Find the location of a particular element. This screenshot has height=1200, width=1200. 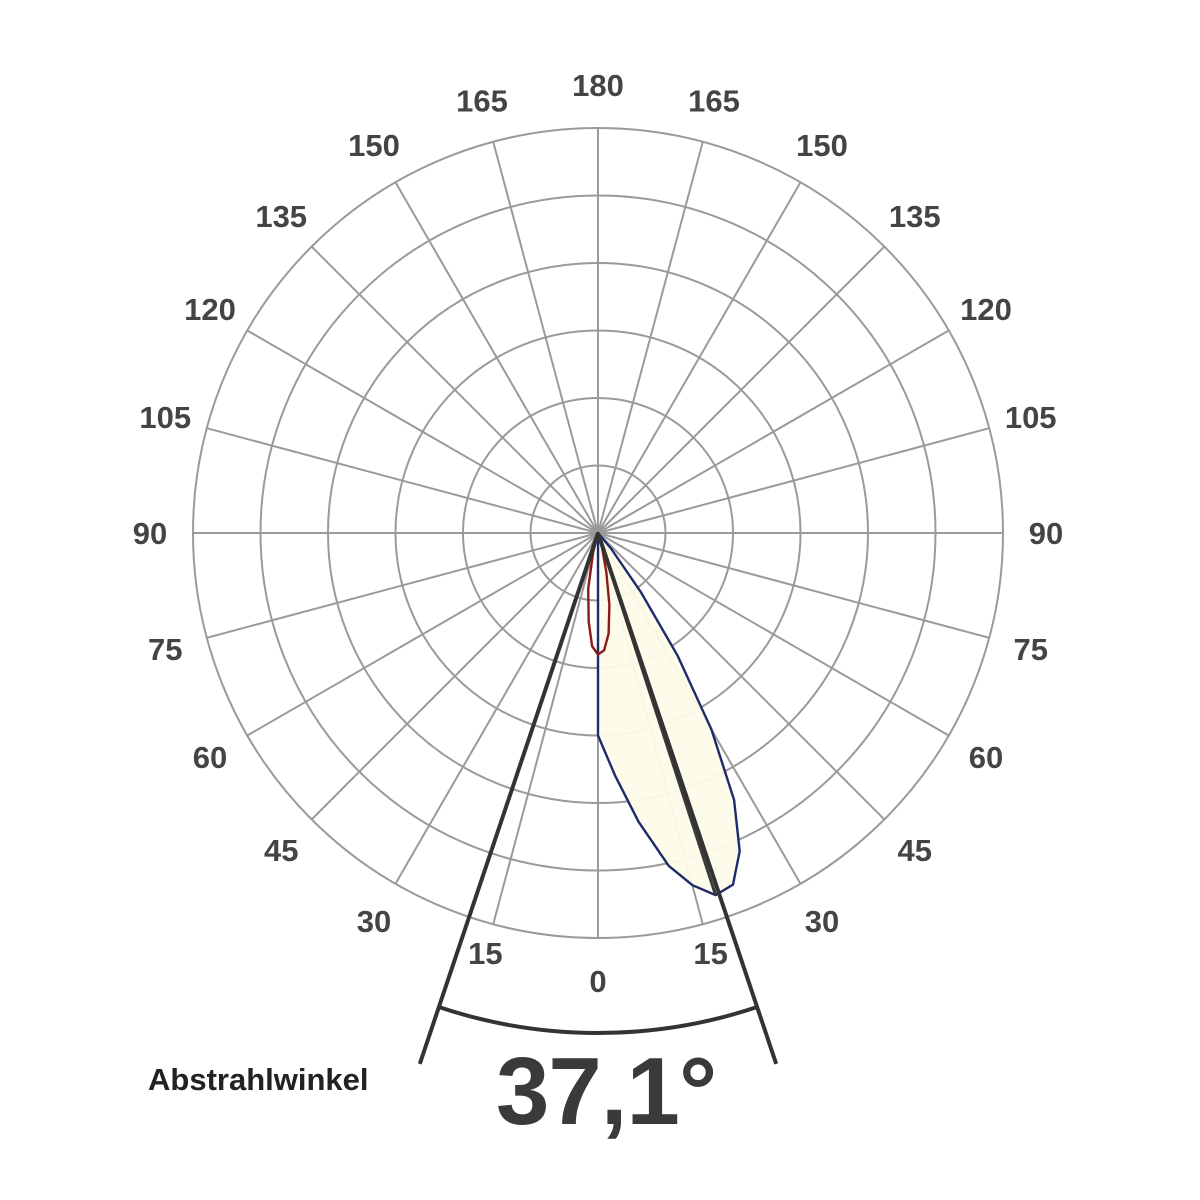

angle-tick-label: 180 is located at coordinates (598, 85).